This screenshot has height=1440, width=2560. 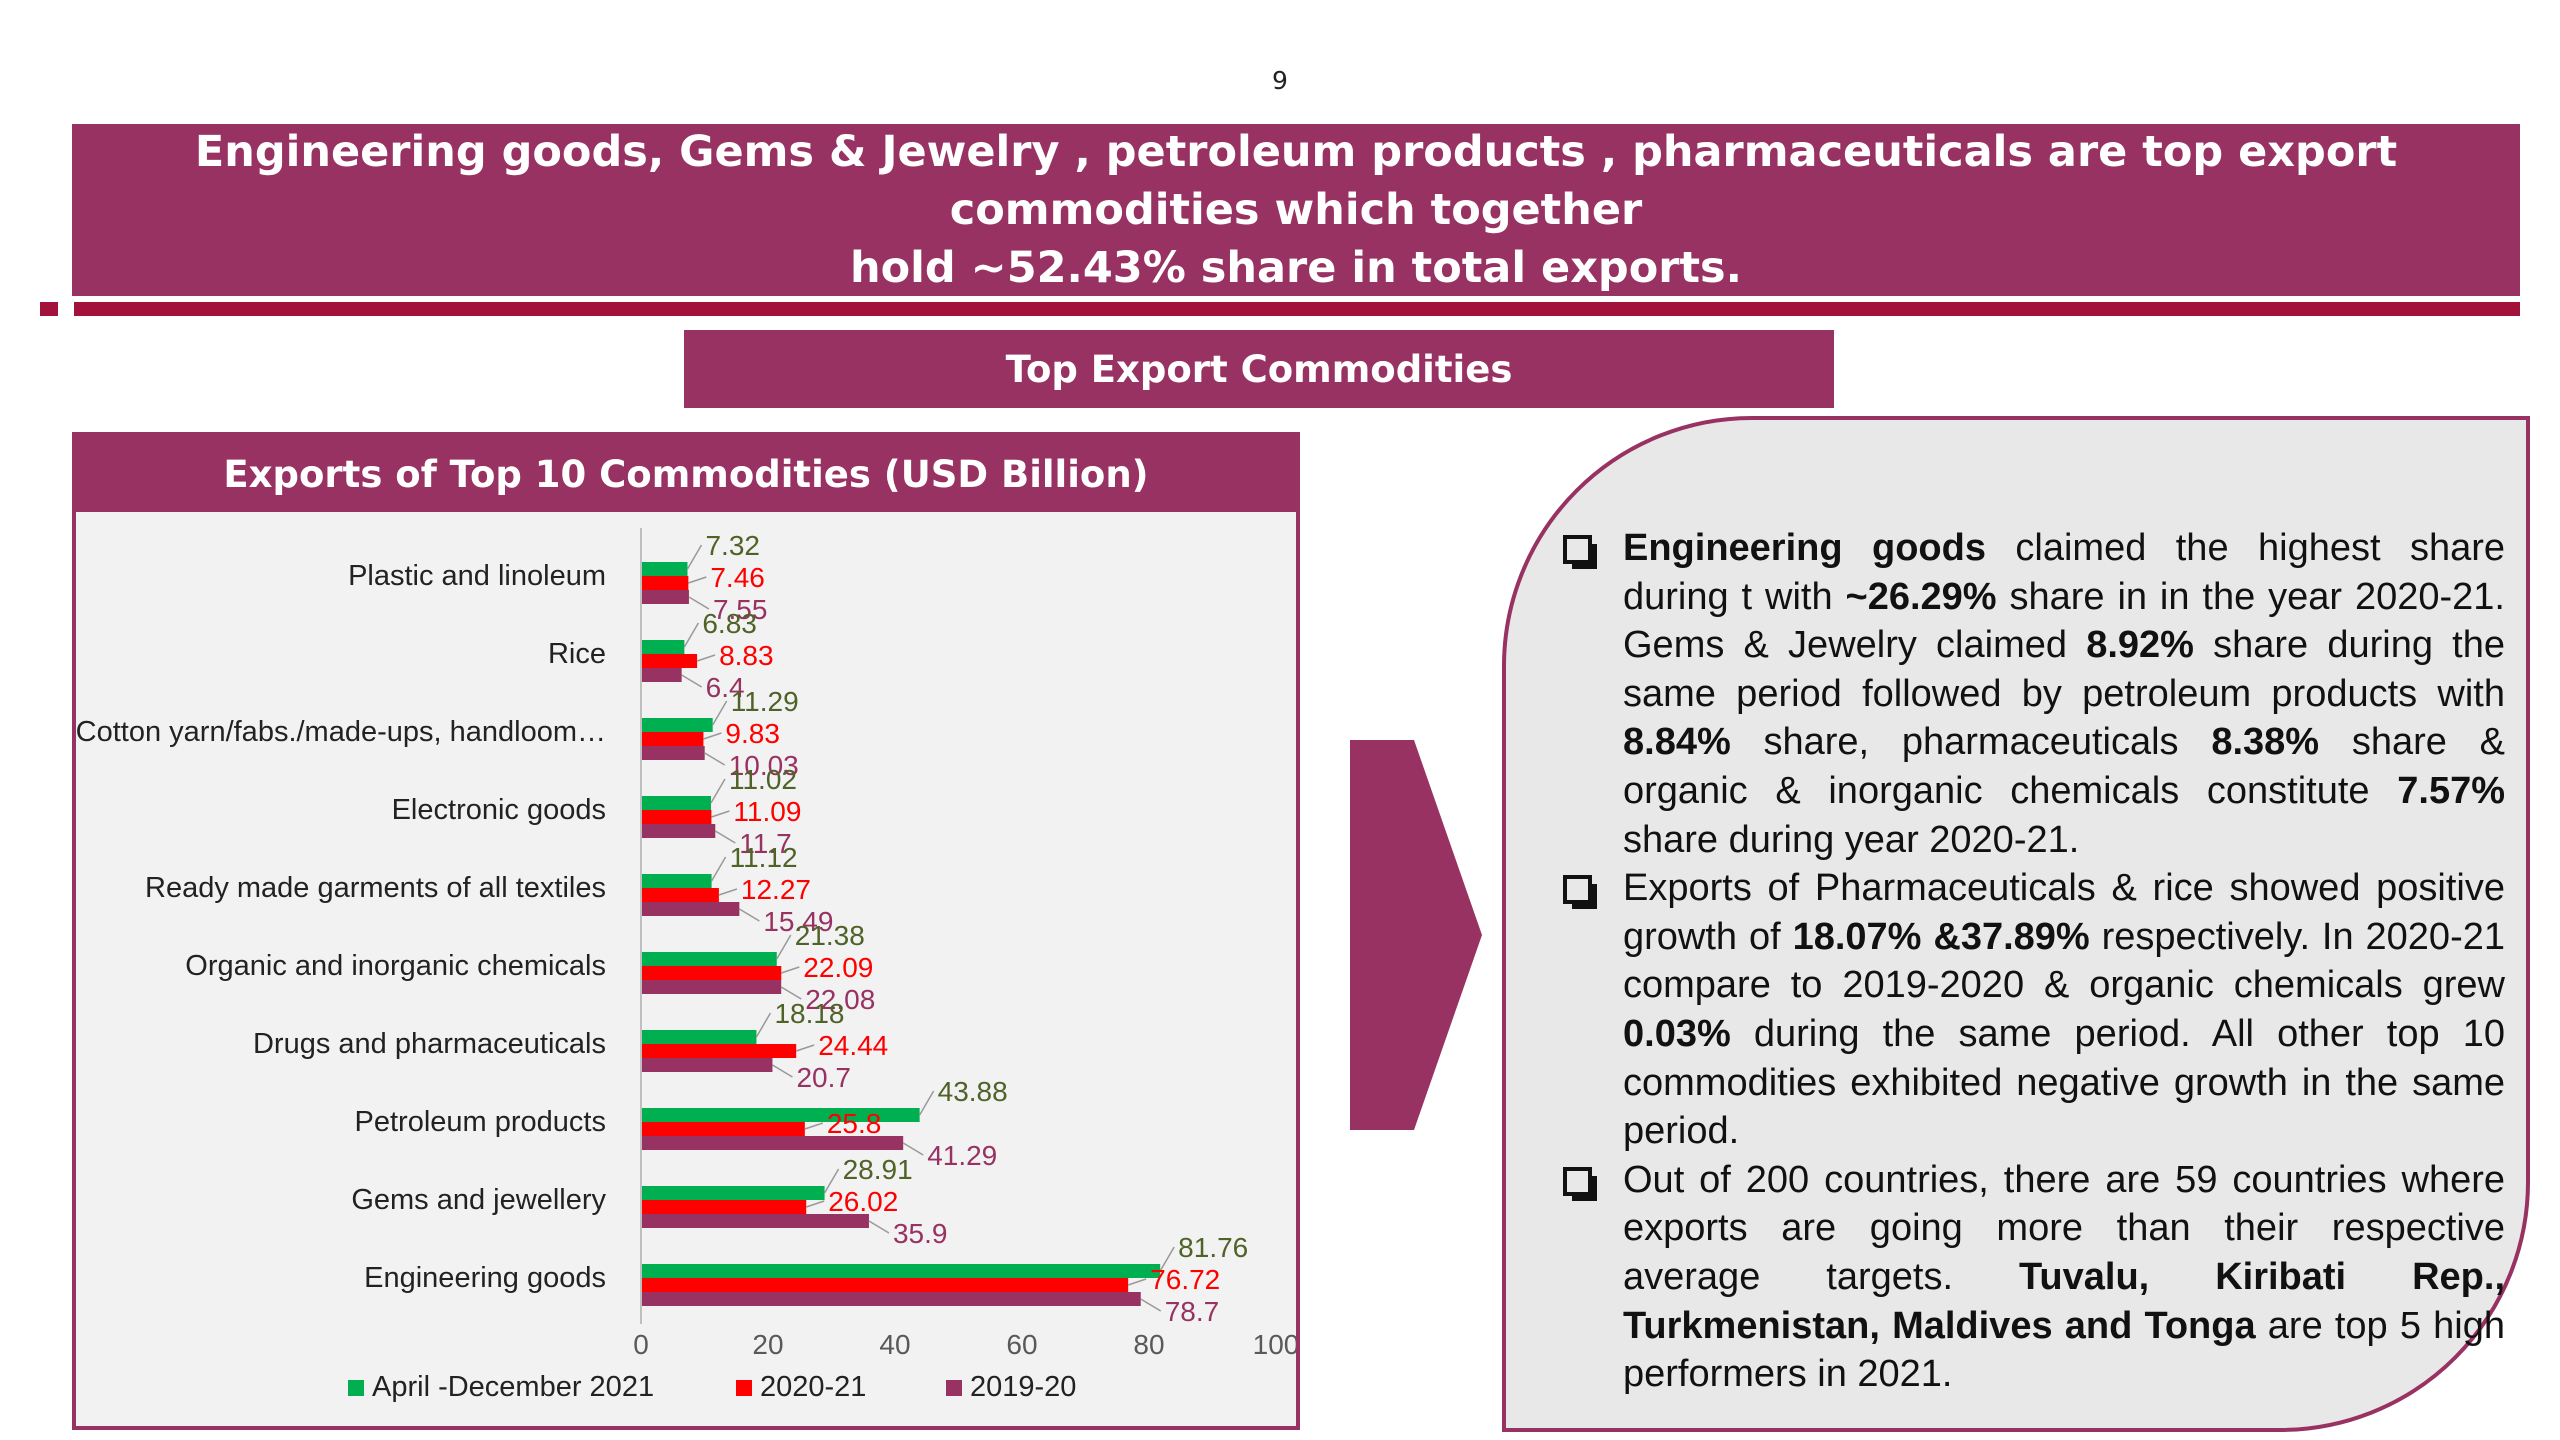 What do you see at coordinates (1274, 1344) in the screenshot?
I see `x-tick-label: 100` at bounding box center [1274, 1344].